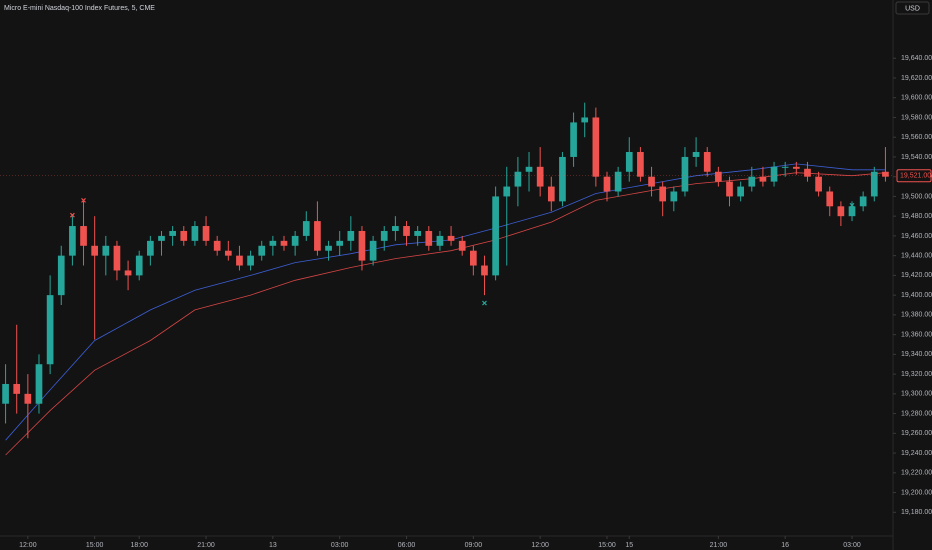  Describe the element at coordinates (28, 545) in the screenshot. I see `x-tick-label: 12:00` at that location.